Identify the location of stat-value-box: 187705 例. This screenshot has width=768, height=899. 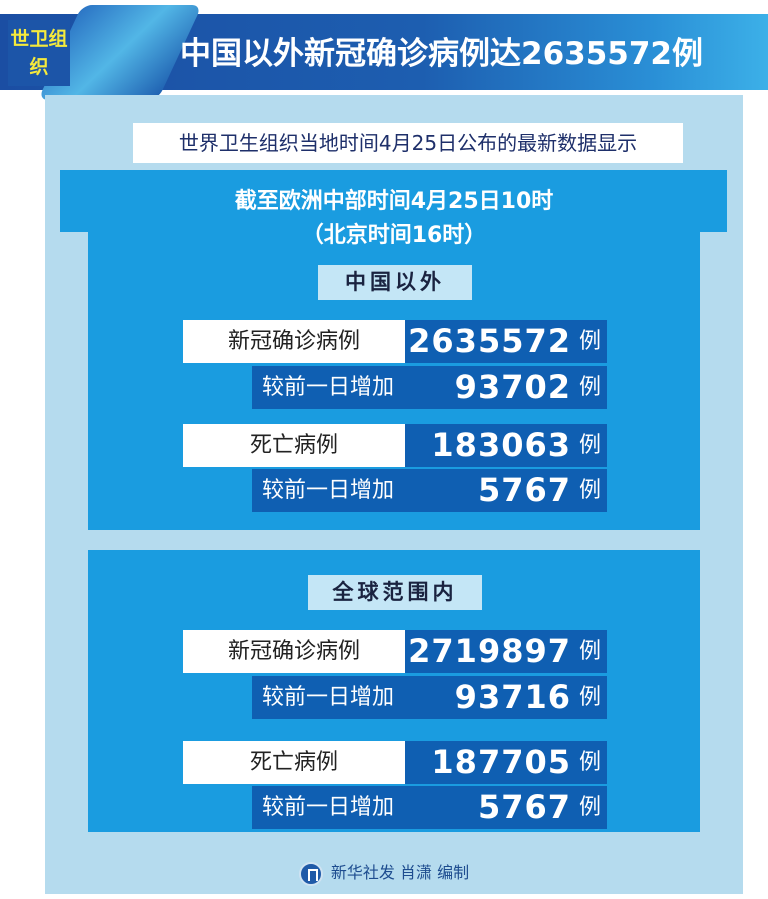
(506, 762).